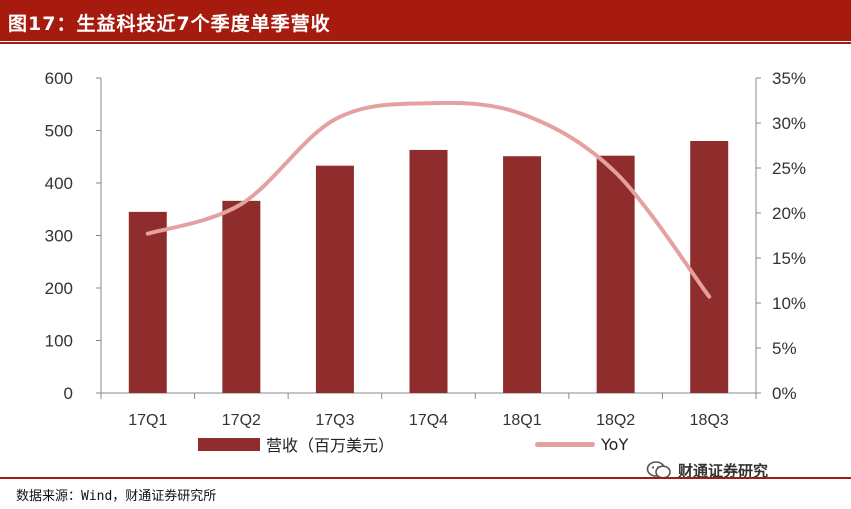 This screenshot has height=509, width=851. Describe the element at coordinates (147, 420) in the screenshot. I see `x-tick-label: 17Q1` at that location.